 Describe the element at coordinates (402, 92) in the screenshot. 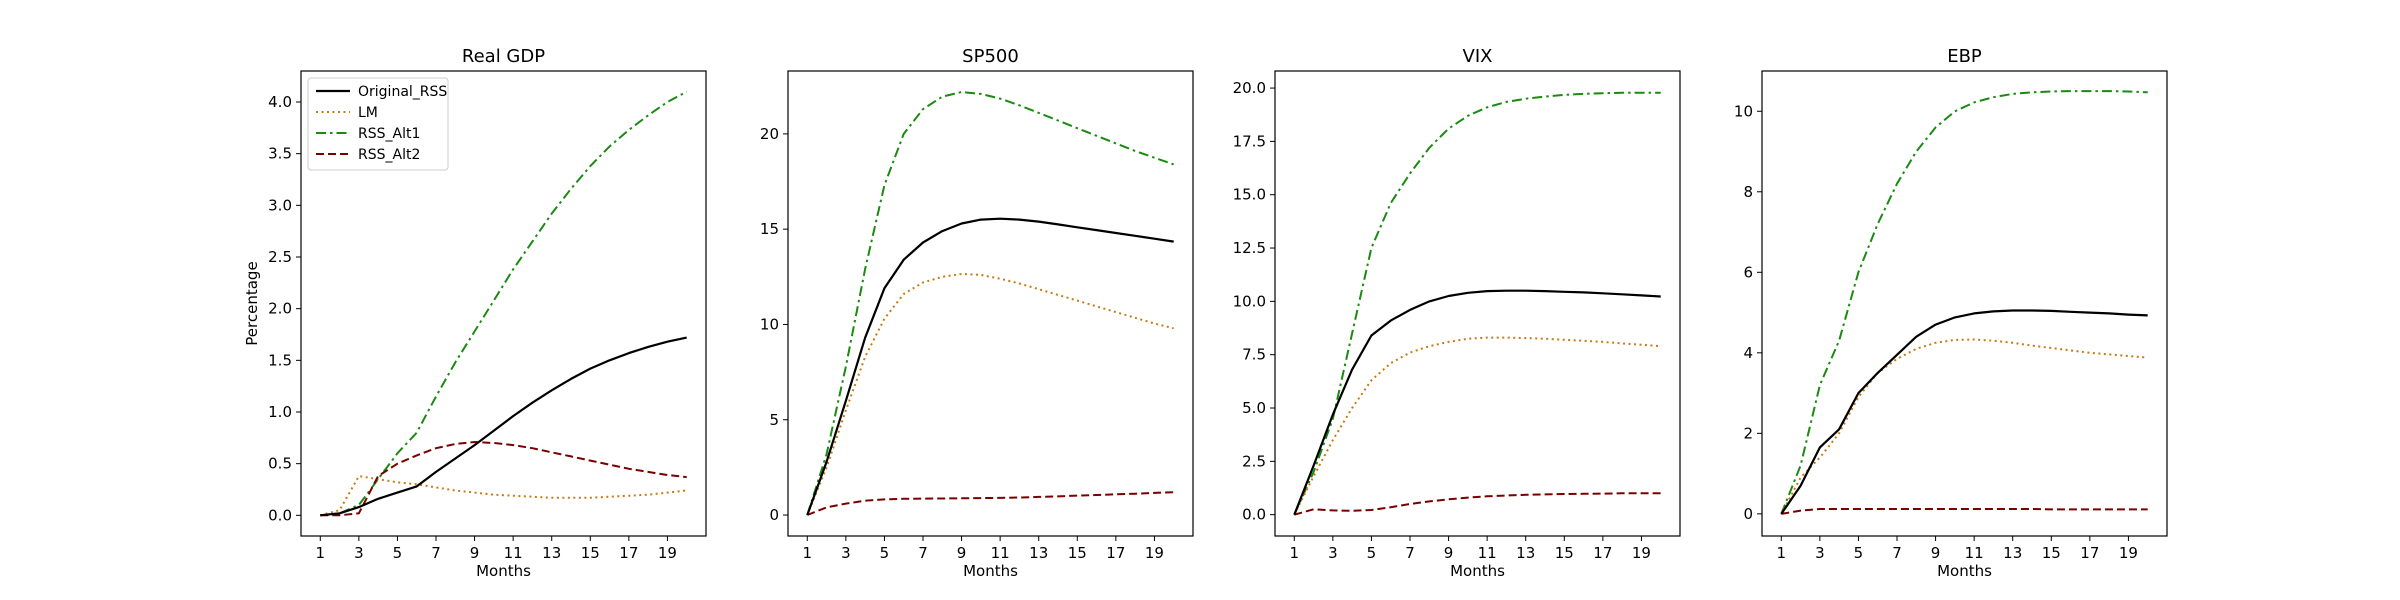

I see `legend-label-original-rss: Original_RSS` at that location.